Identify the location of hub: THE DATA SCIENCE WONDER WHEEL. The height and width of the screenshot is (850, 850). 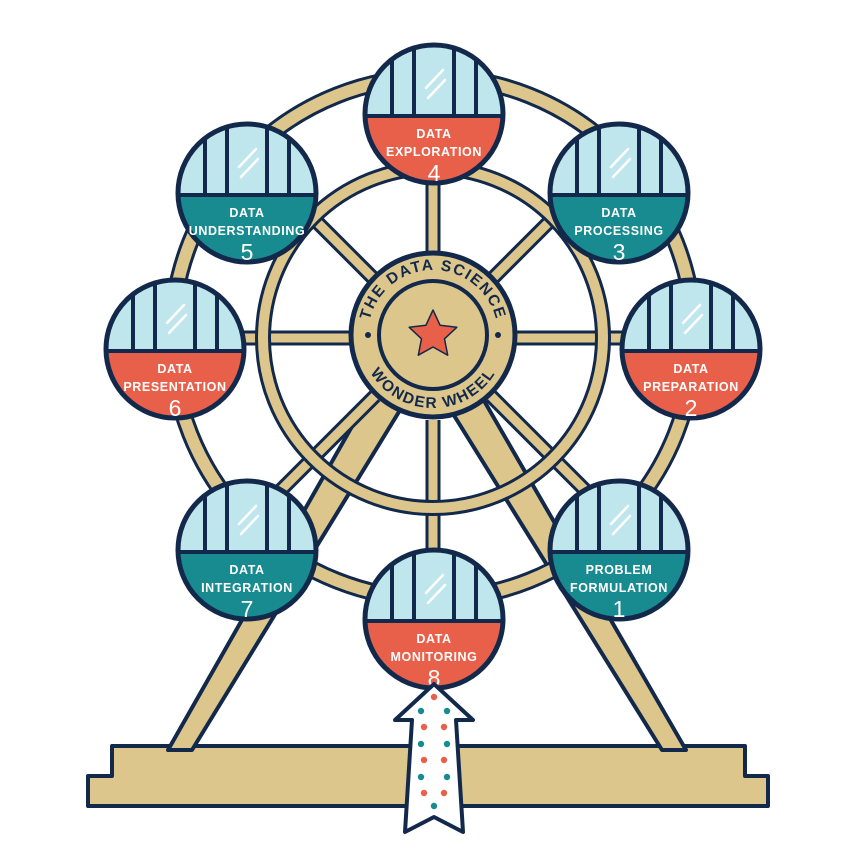
(433, 335).